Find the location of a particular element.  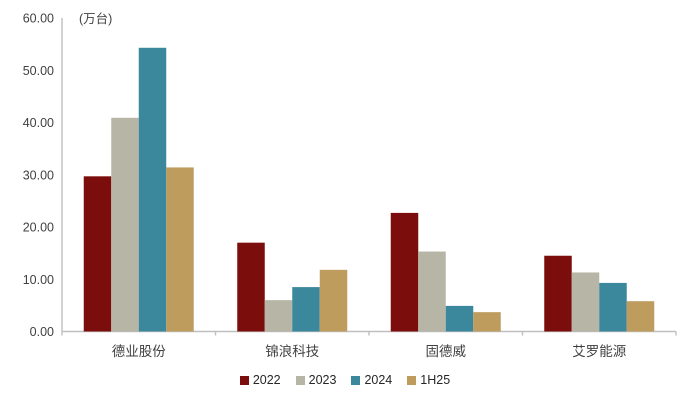

chart-legend: 2022 2023 2024 1H25 is located at coordinates (345, 380).